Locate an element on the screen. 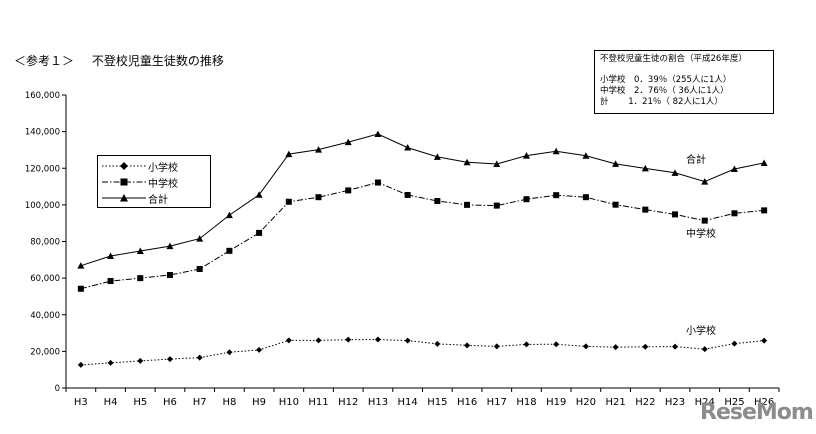  chart-legend: 小学校 中学校 合計 is located at coordinates (154, 181).